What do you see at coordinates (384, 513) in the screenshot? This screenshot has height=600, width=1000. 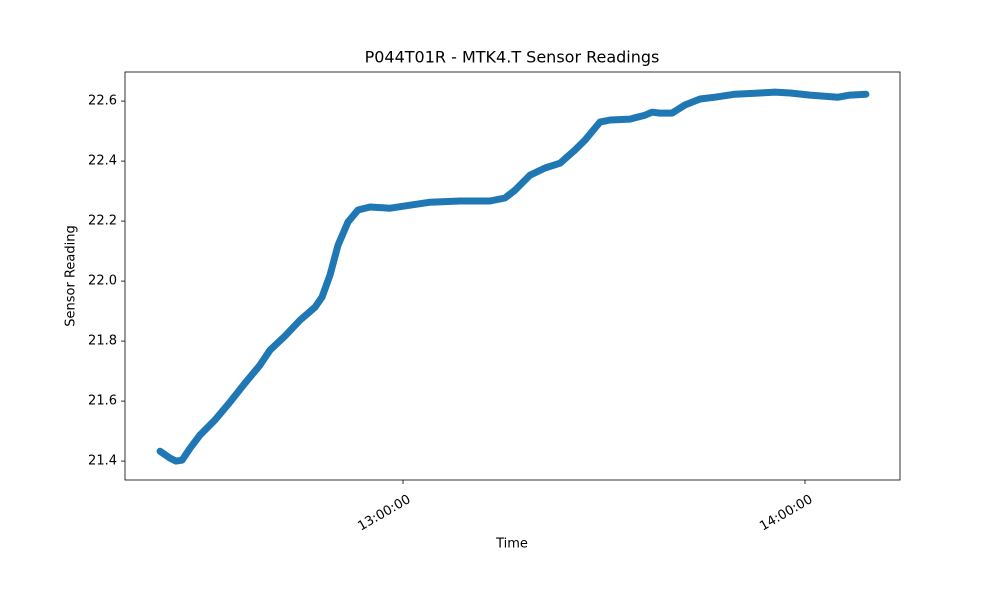 I see `x-tick-label: 13:00:00` at bounding box center [384, 513].